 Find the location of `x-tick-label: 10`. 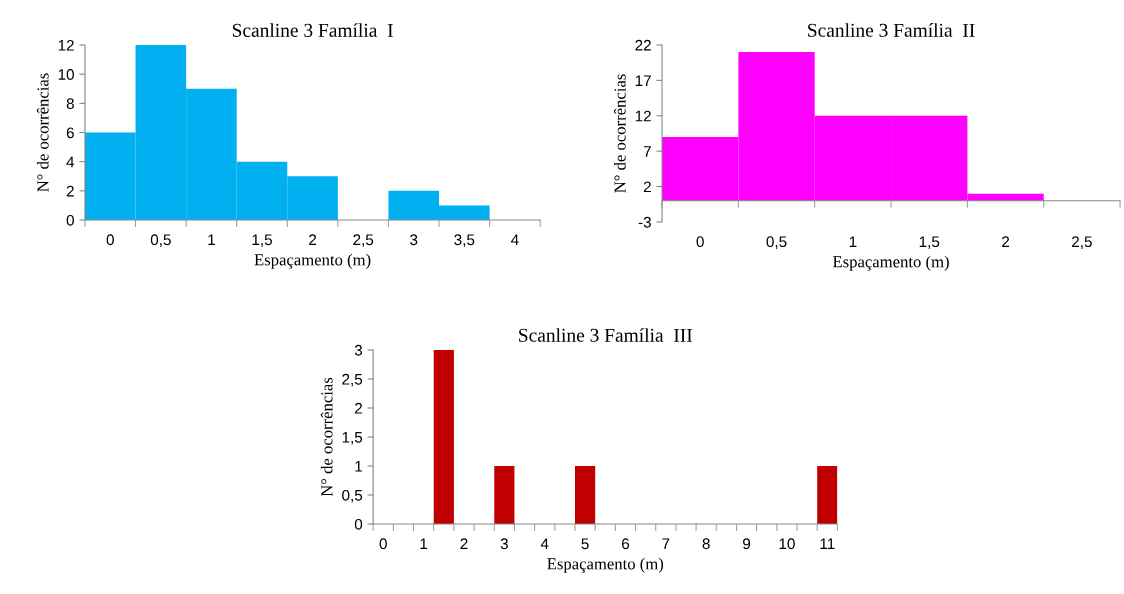

x-tick-label: 10 is located at coordinates (787, 544).